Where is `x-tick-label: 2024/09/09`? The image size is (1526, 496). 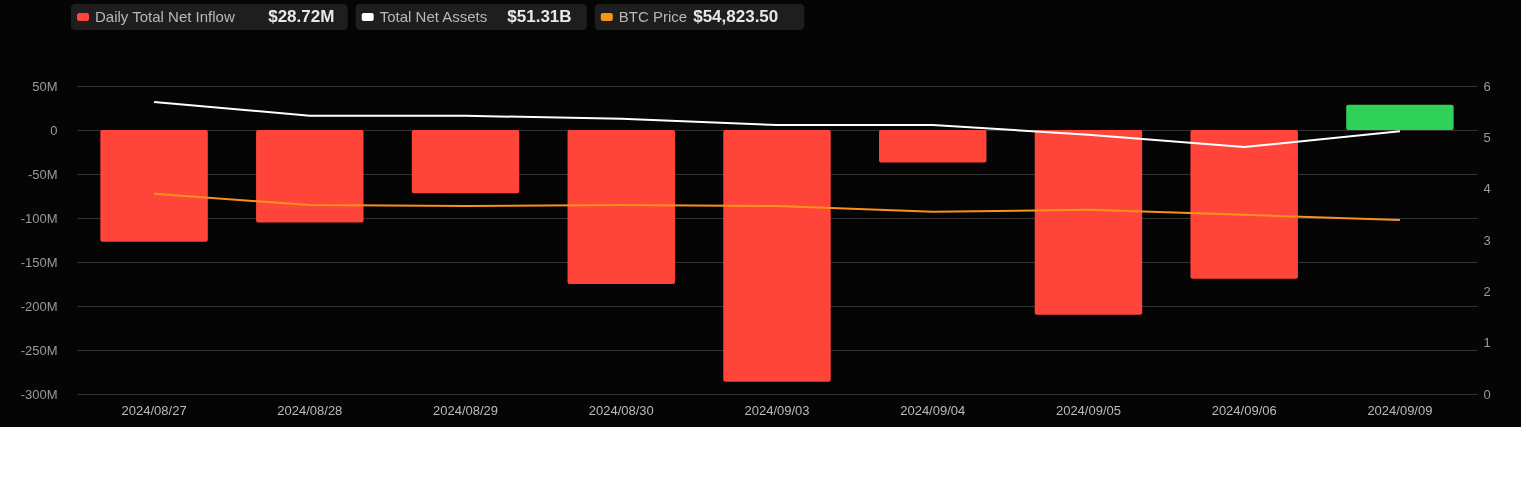
x-tick-label: 2024/09/09 is located at coordinates (1400, 410).